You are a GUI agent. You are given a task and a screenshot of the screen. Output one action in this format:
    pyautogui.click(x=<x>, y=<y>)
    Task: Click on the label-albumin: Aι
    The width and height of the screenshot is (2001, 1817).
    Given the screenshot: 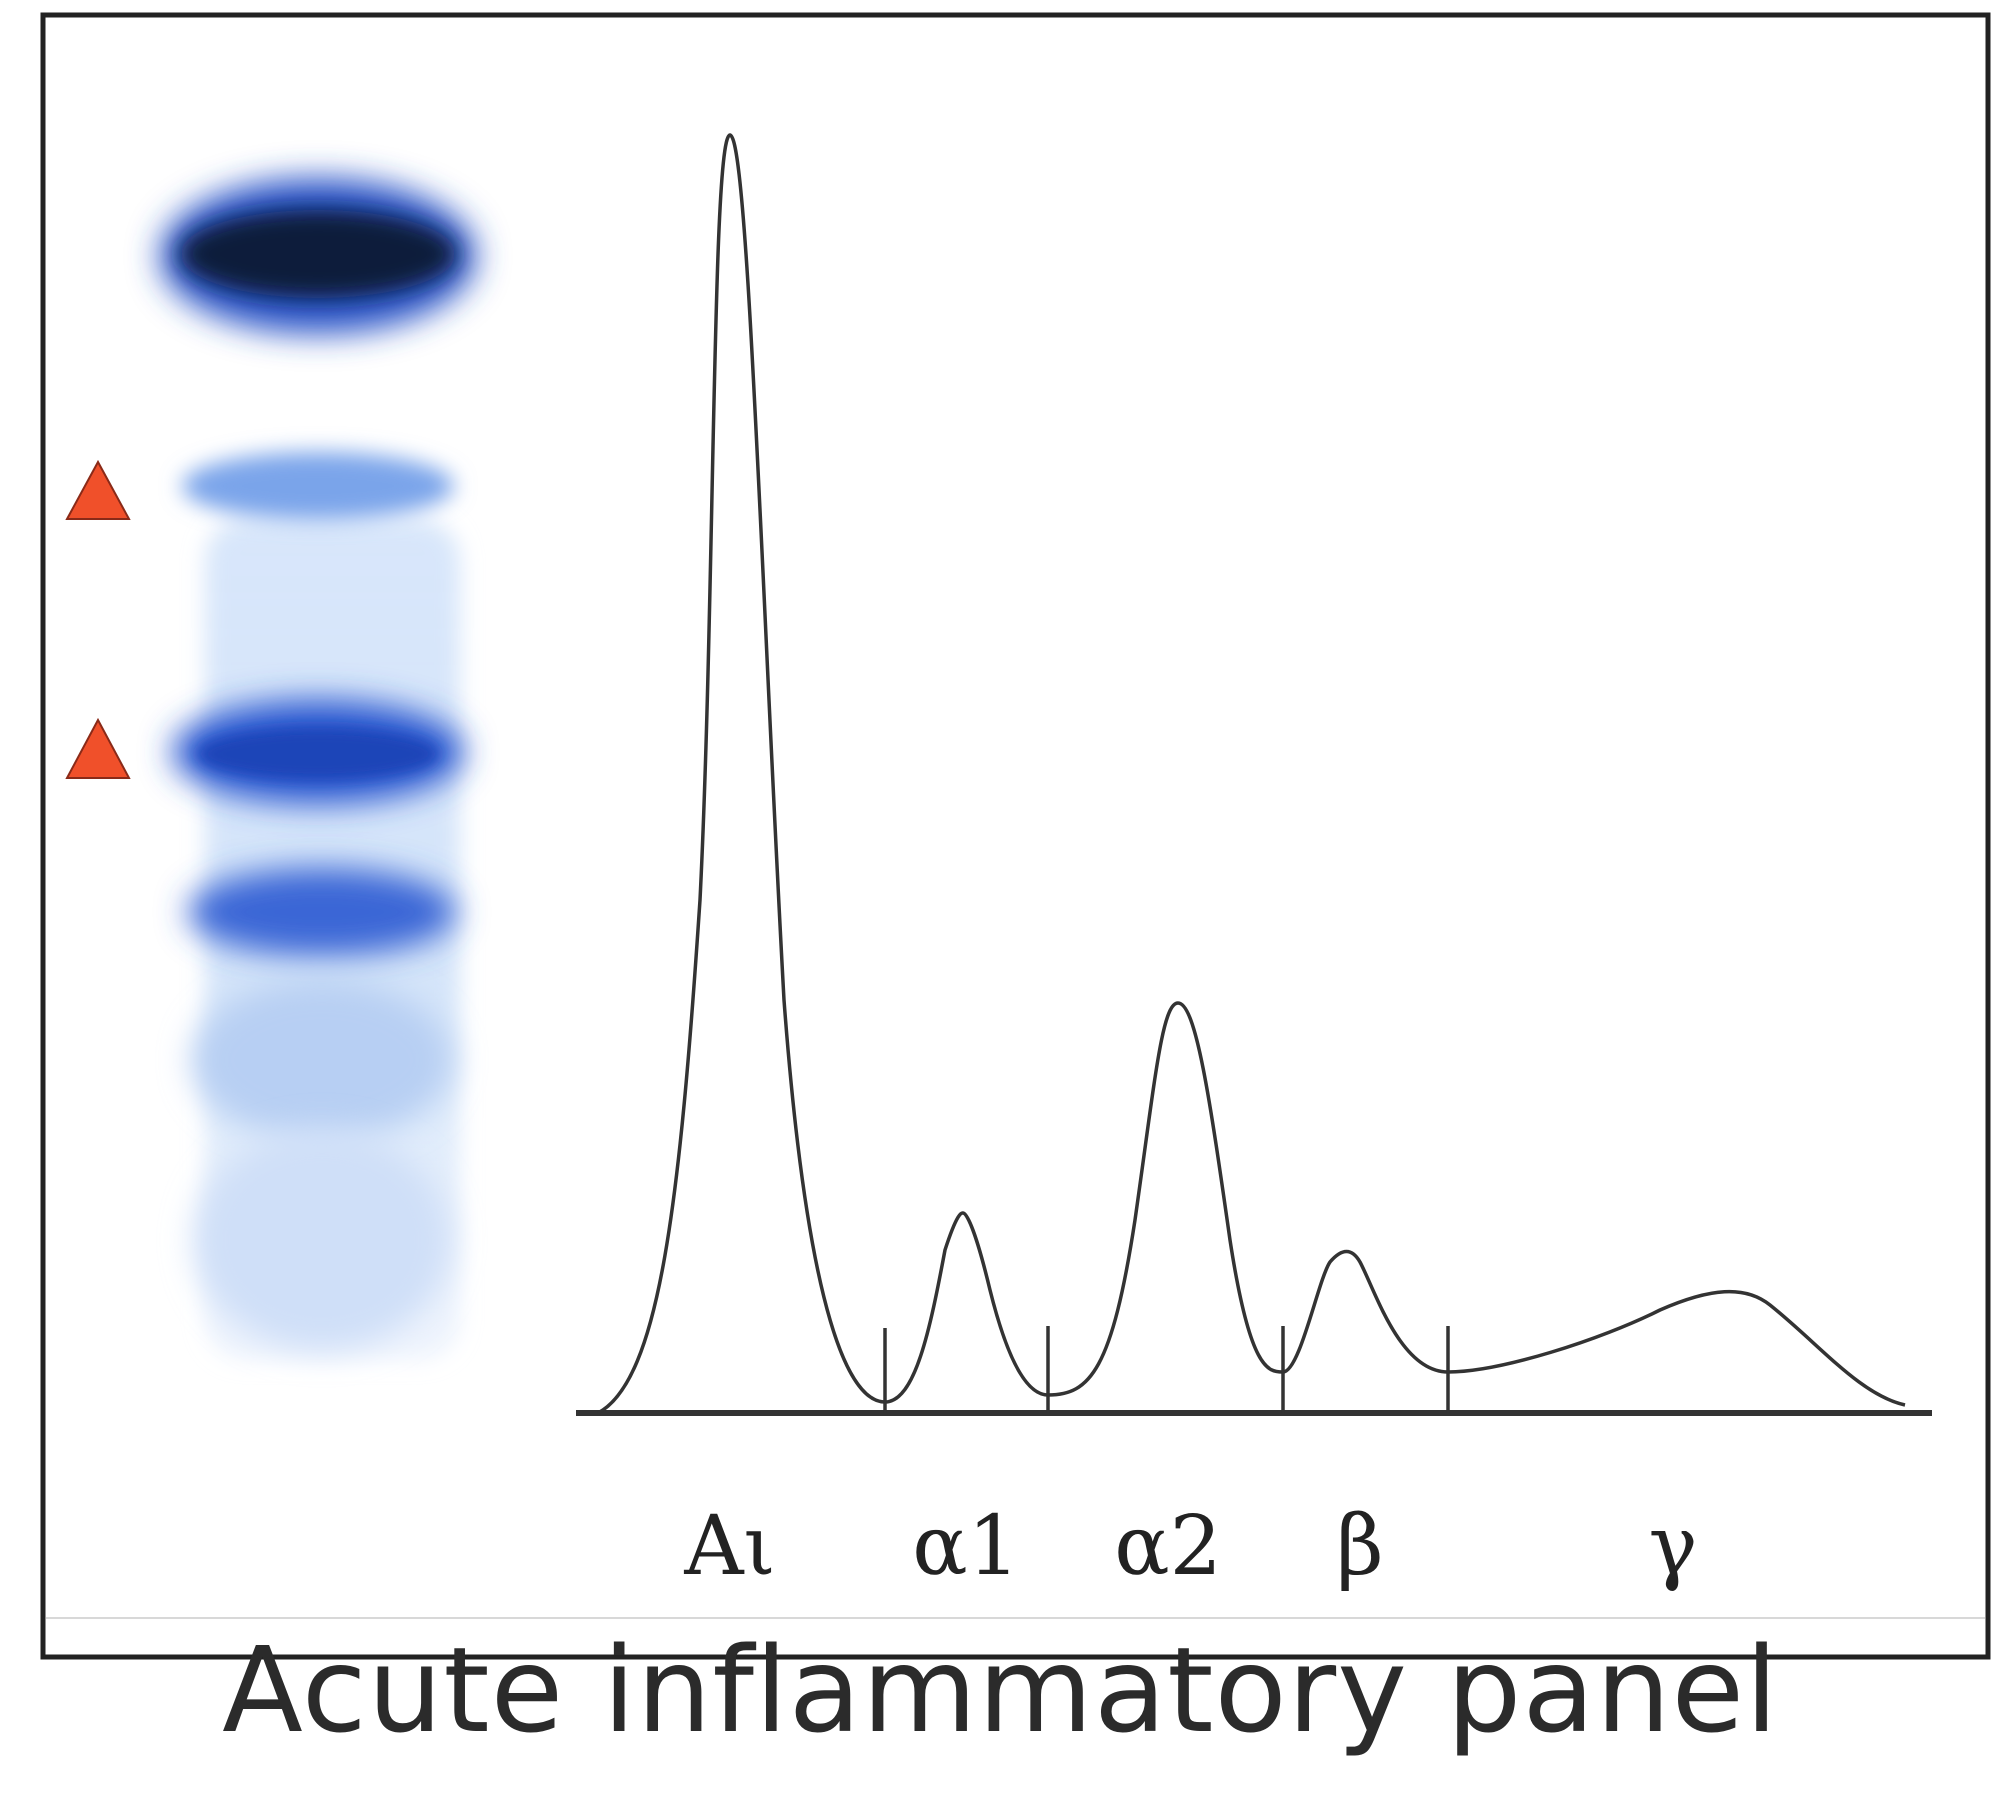 What is the action you would take?
    pyautogui.click(x=729, y=1546)
    